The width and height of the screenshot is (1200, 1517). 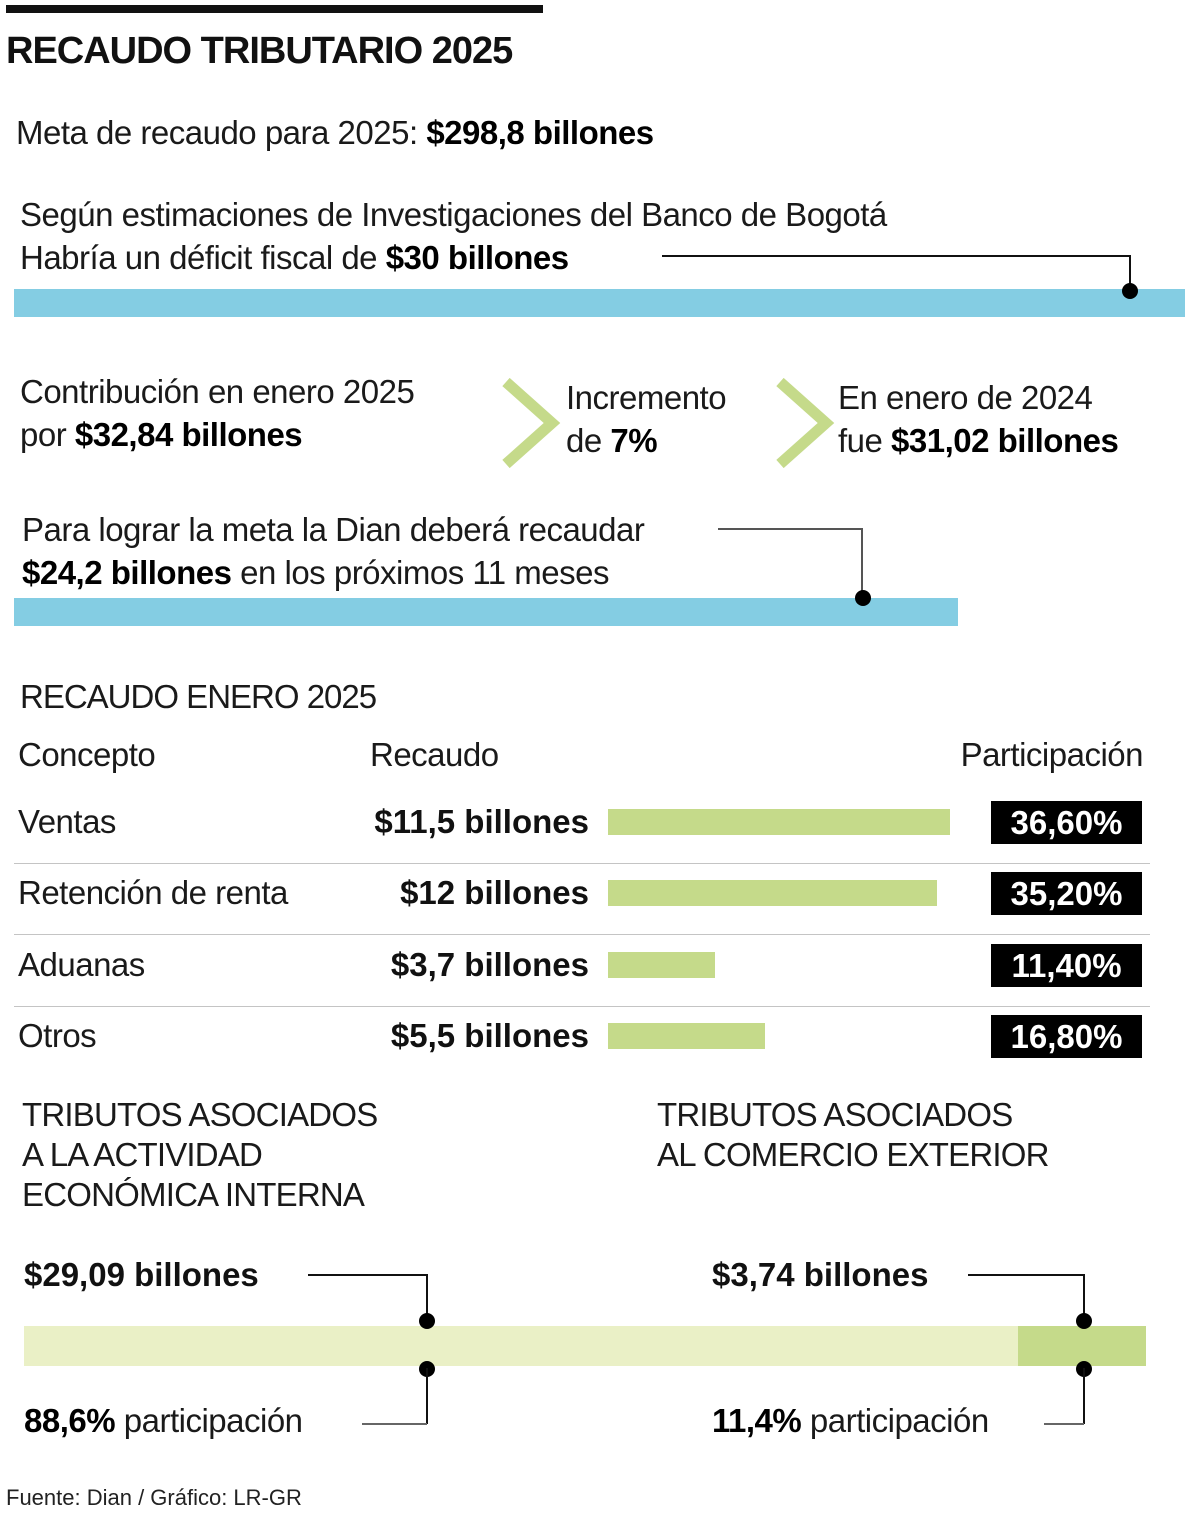 What do you see at coordinates (820, 1274) in the screenshot?
I see `foreign-trade-taxes-value: $3,74 billones` at bounding box center [820, 1274].